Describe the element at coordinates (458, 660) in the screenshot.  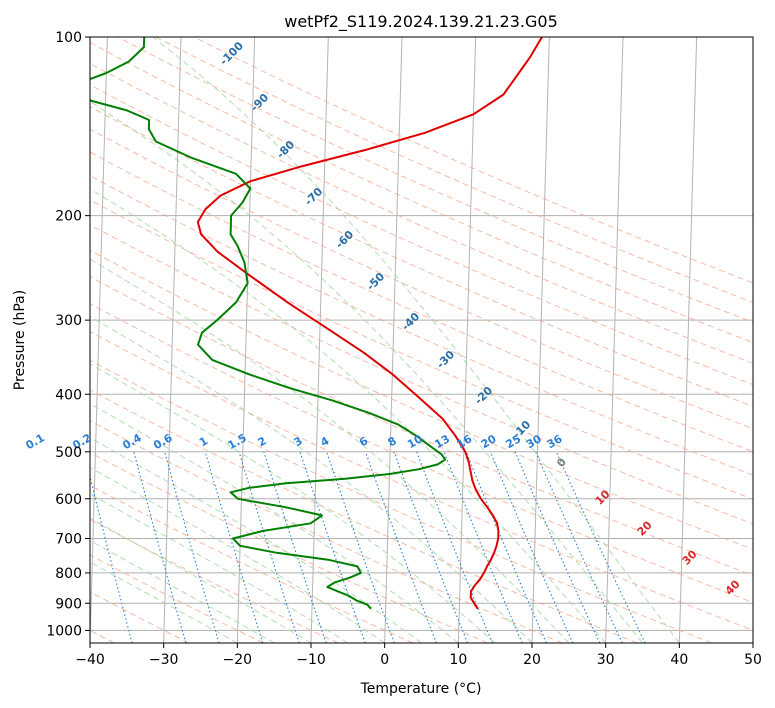
I see `x-tick-label: 10` at that location.